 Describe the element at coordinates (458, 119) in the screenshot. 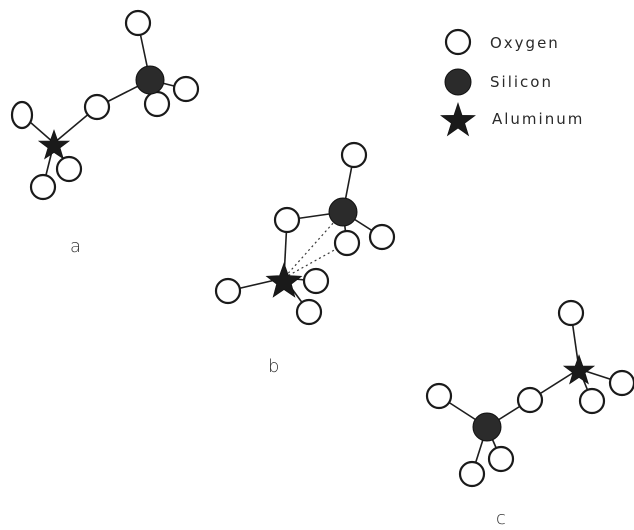

I see `legend-aluminum-symbol` at that location.